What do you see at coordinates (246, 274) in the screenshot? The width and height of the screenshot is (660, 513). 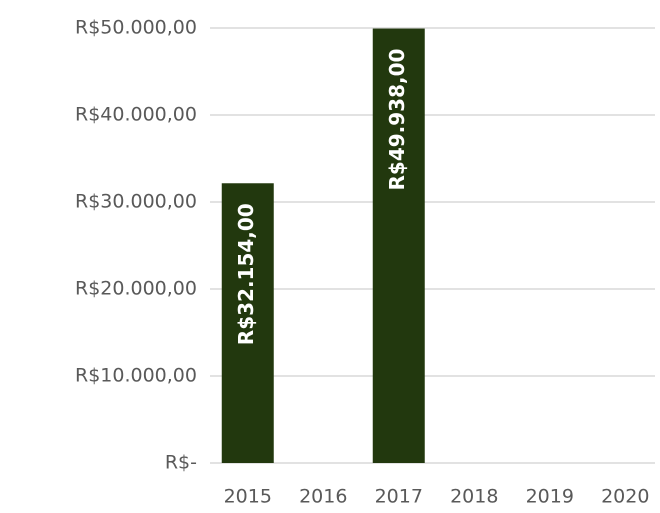 I see `data-label: R$32.154,00` at bounding box center [246, 274].